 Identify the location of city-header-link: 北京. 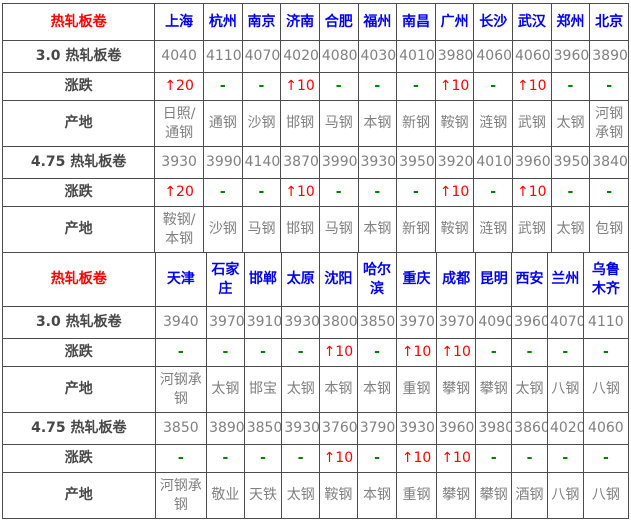
(609, 22).